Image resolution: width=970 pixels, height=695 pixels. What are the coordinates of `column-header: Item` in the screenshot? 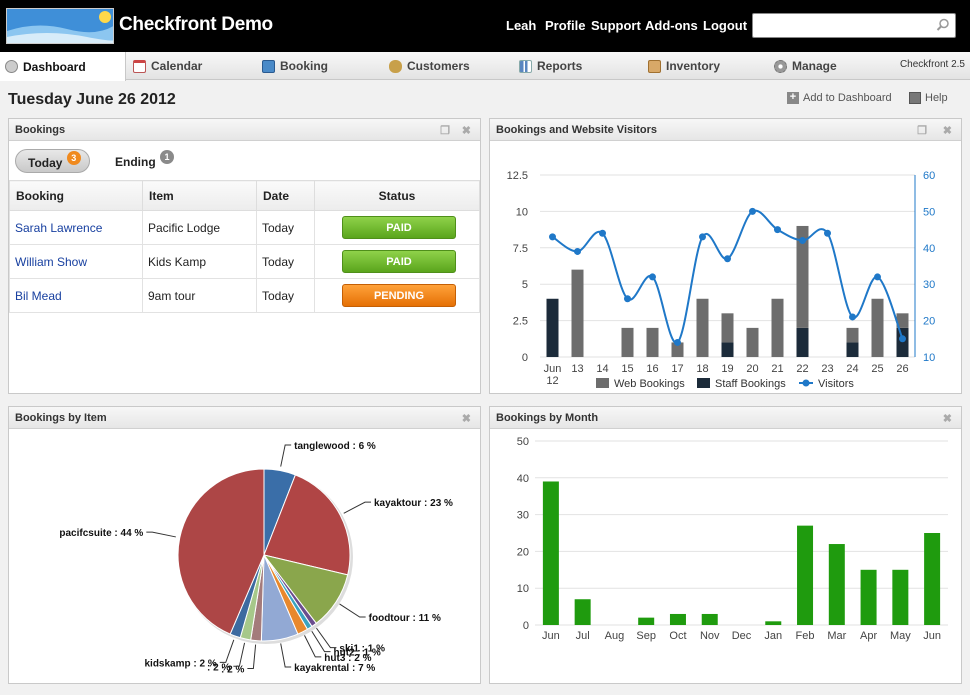 It's located at (199, 195).